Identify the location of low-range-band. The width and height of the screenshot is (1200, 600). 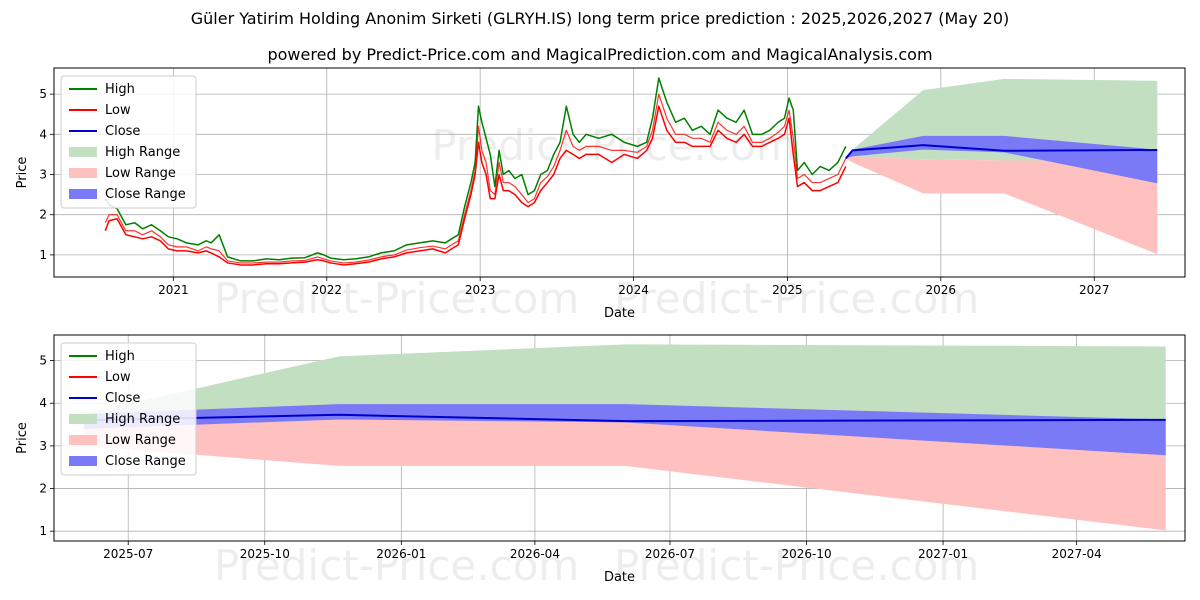
(1001, 205).